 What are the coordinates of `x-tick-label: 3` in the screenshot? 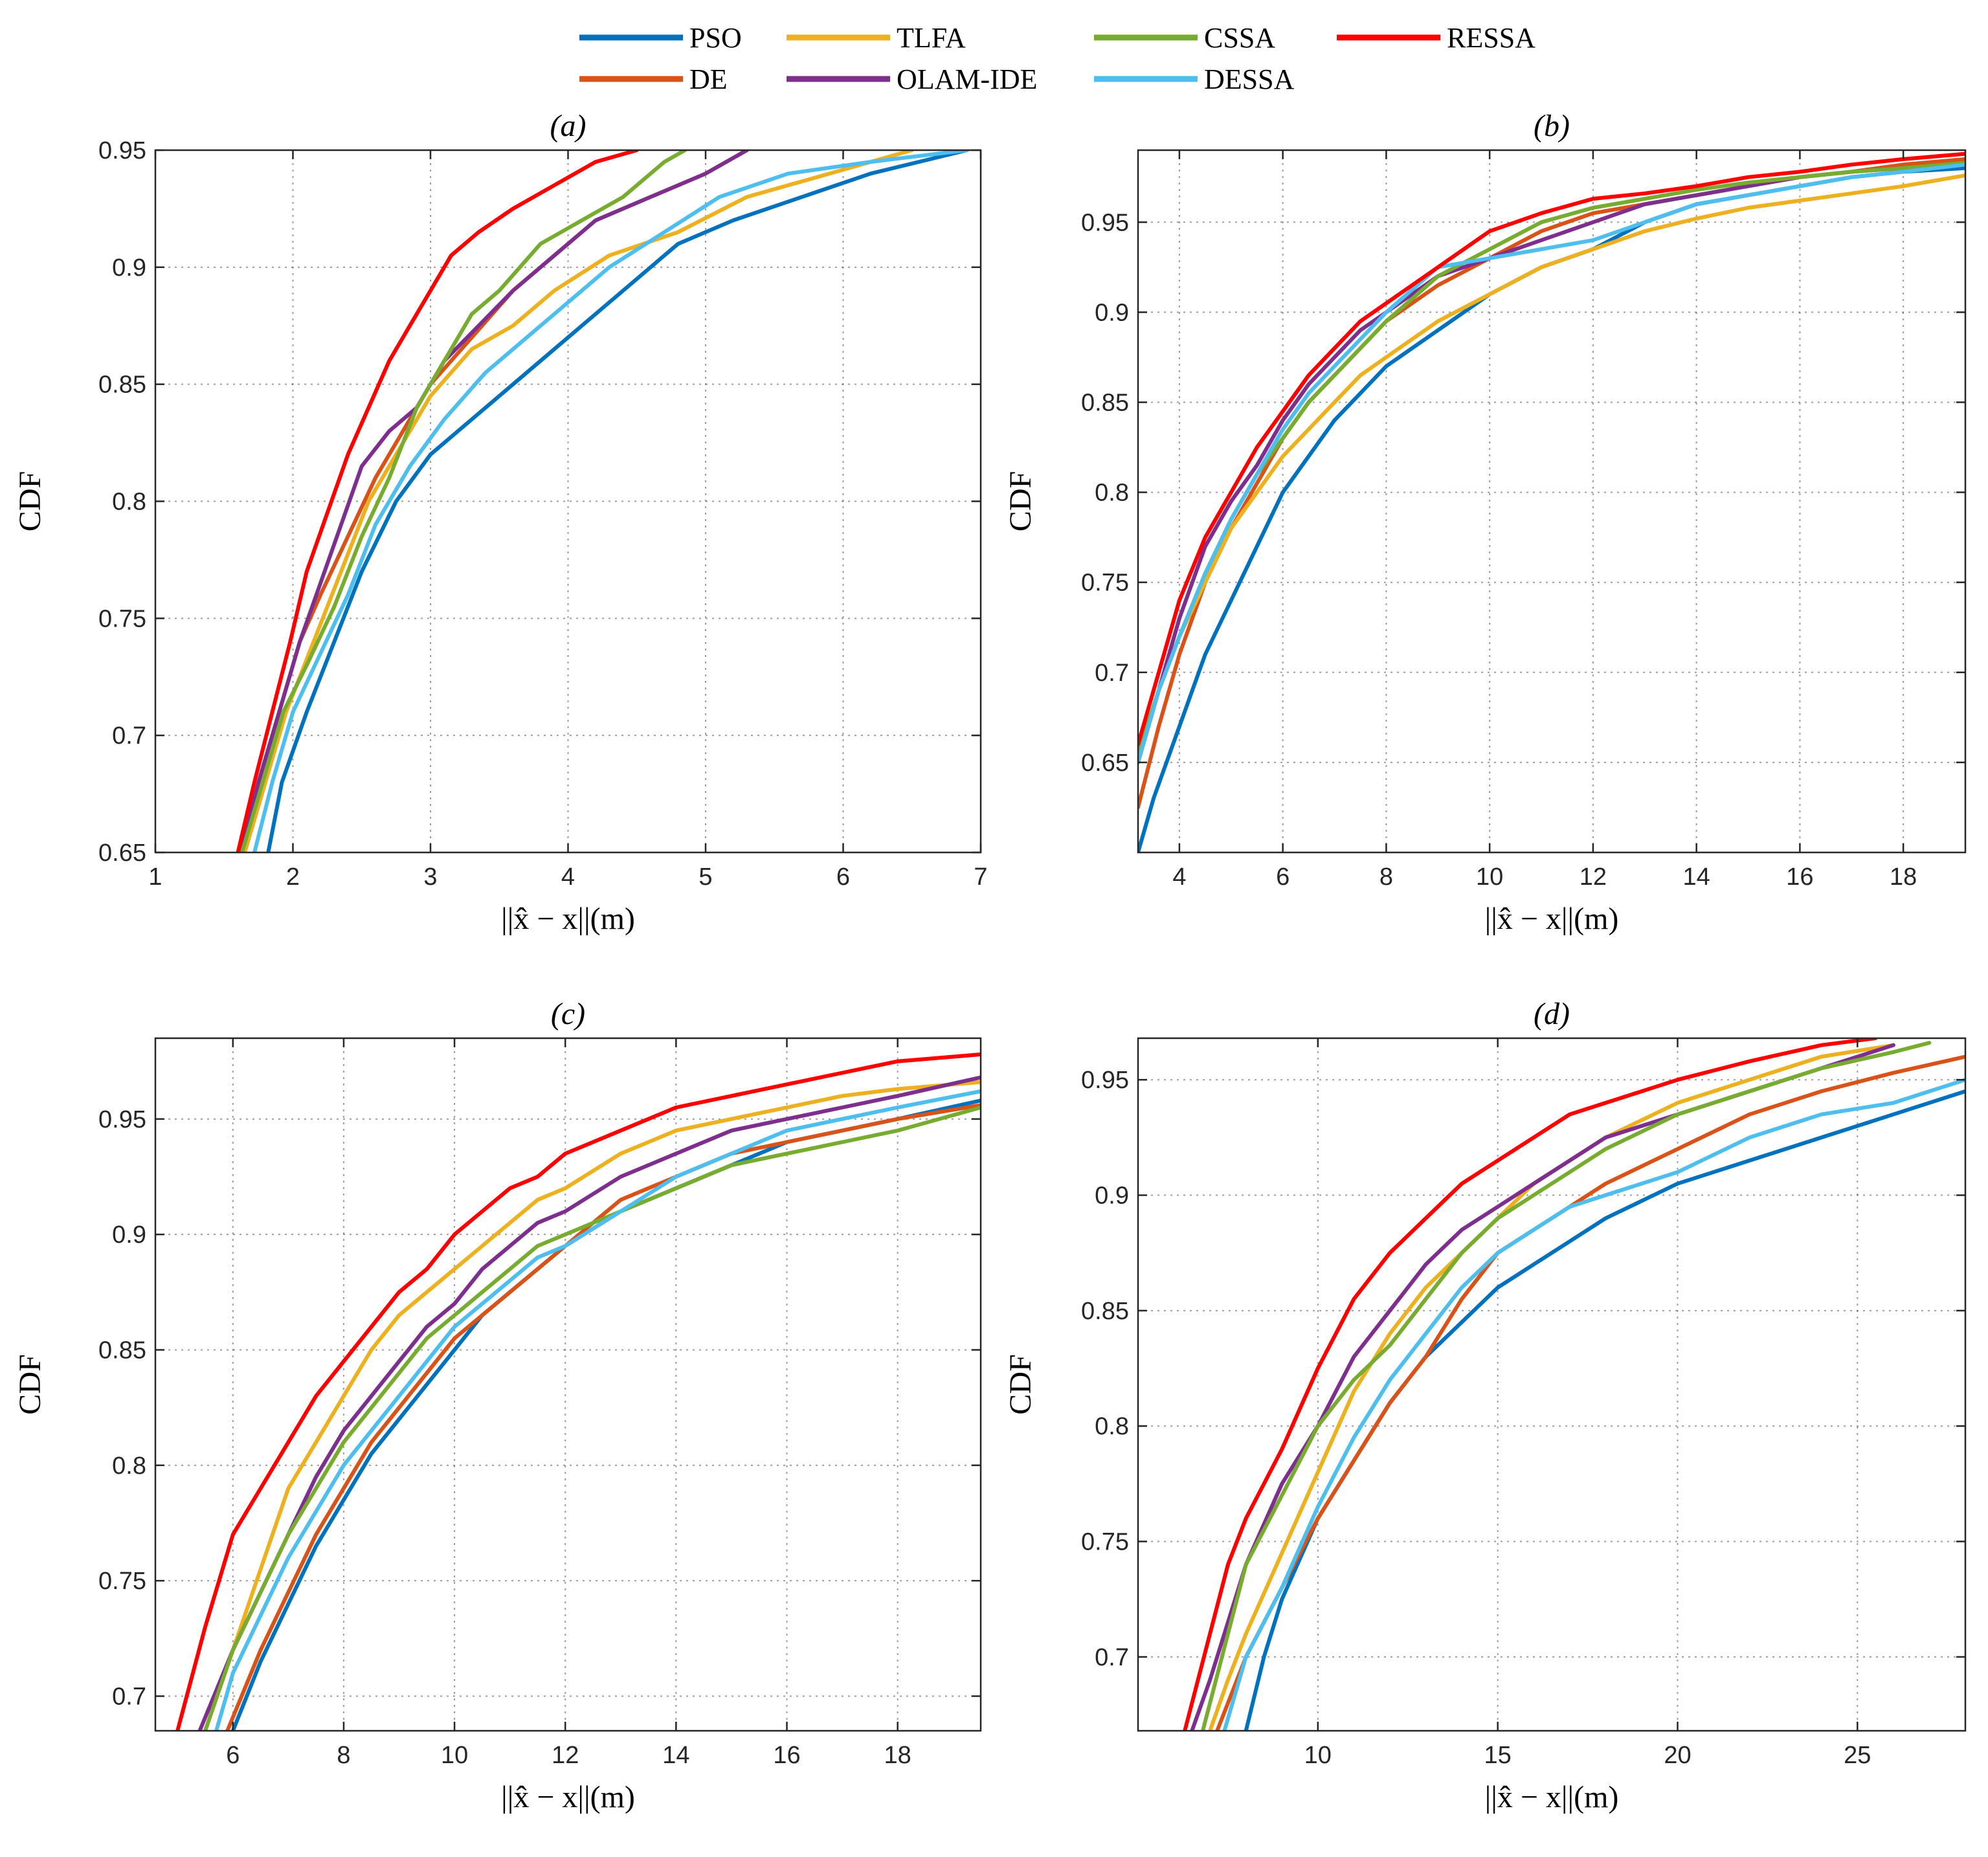 It's located at (430, 877).